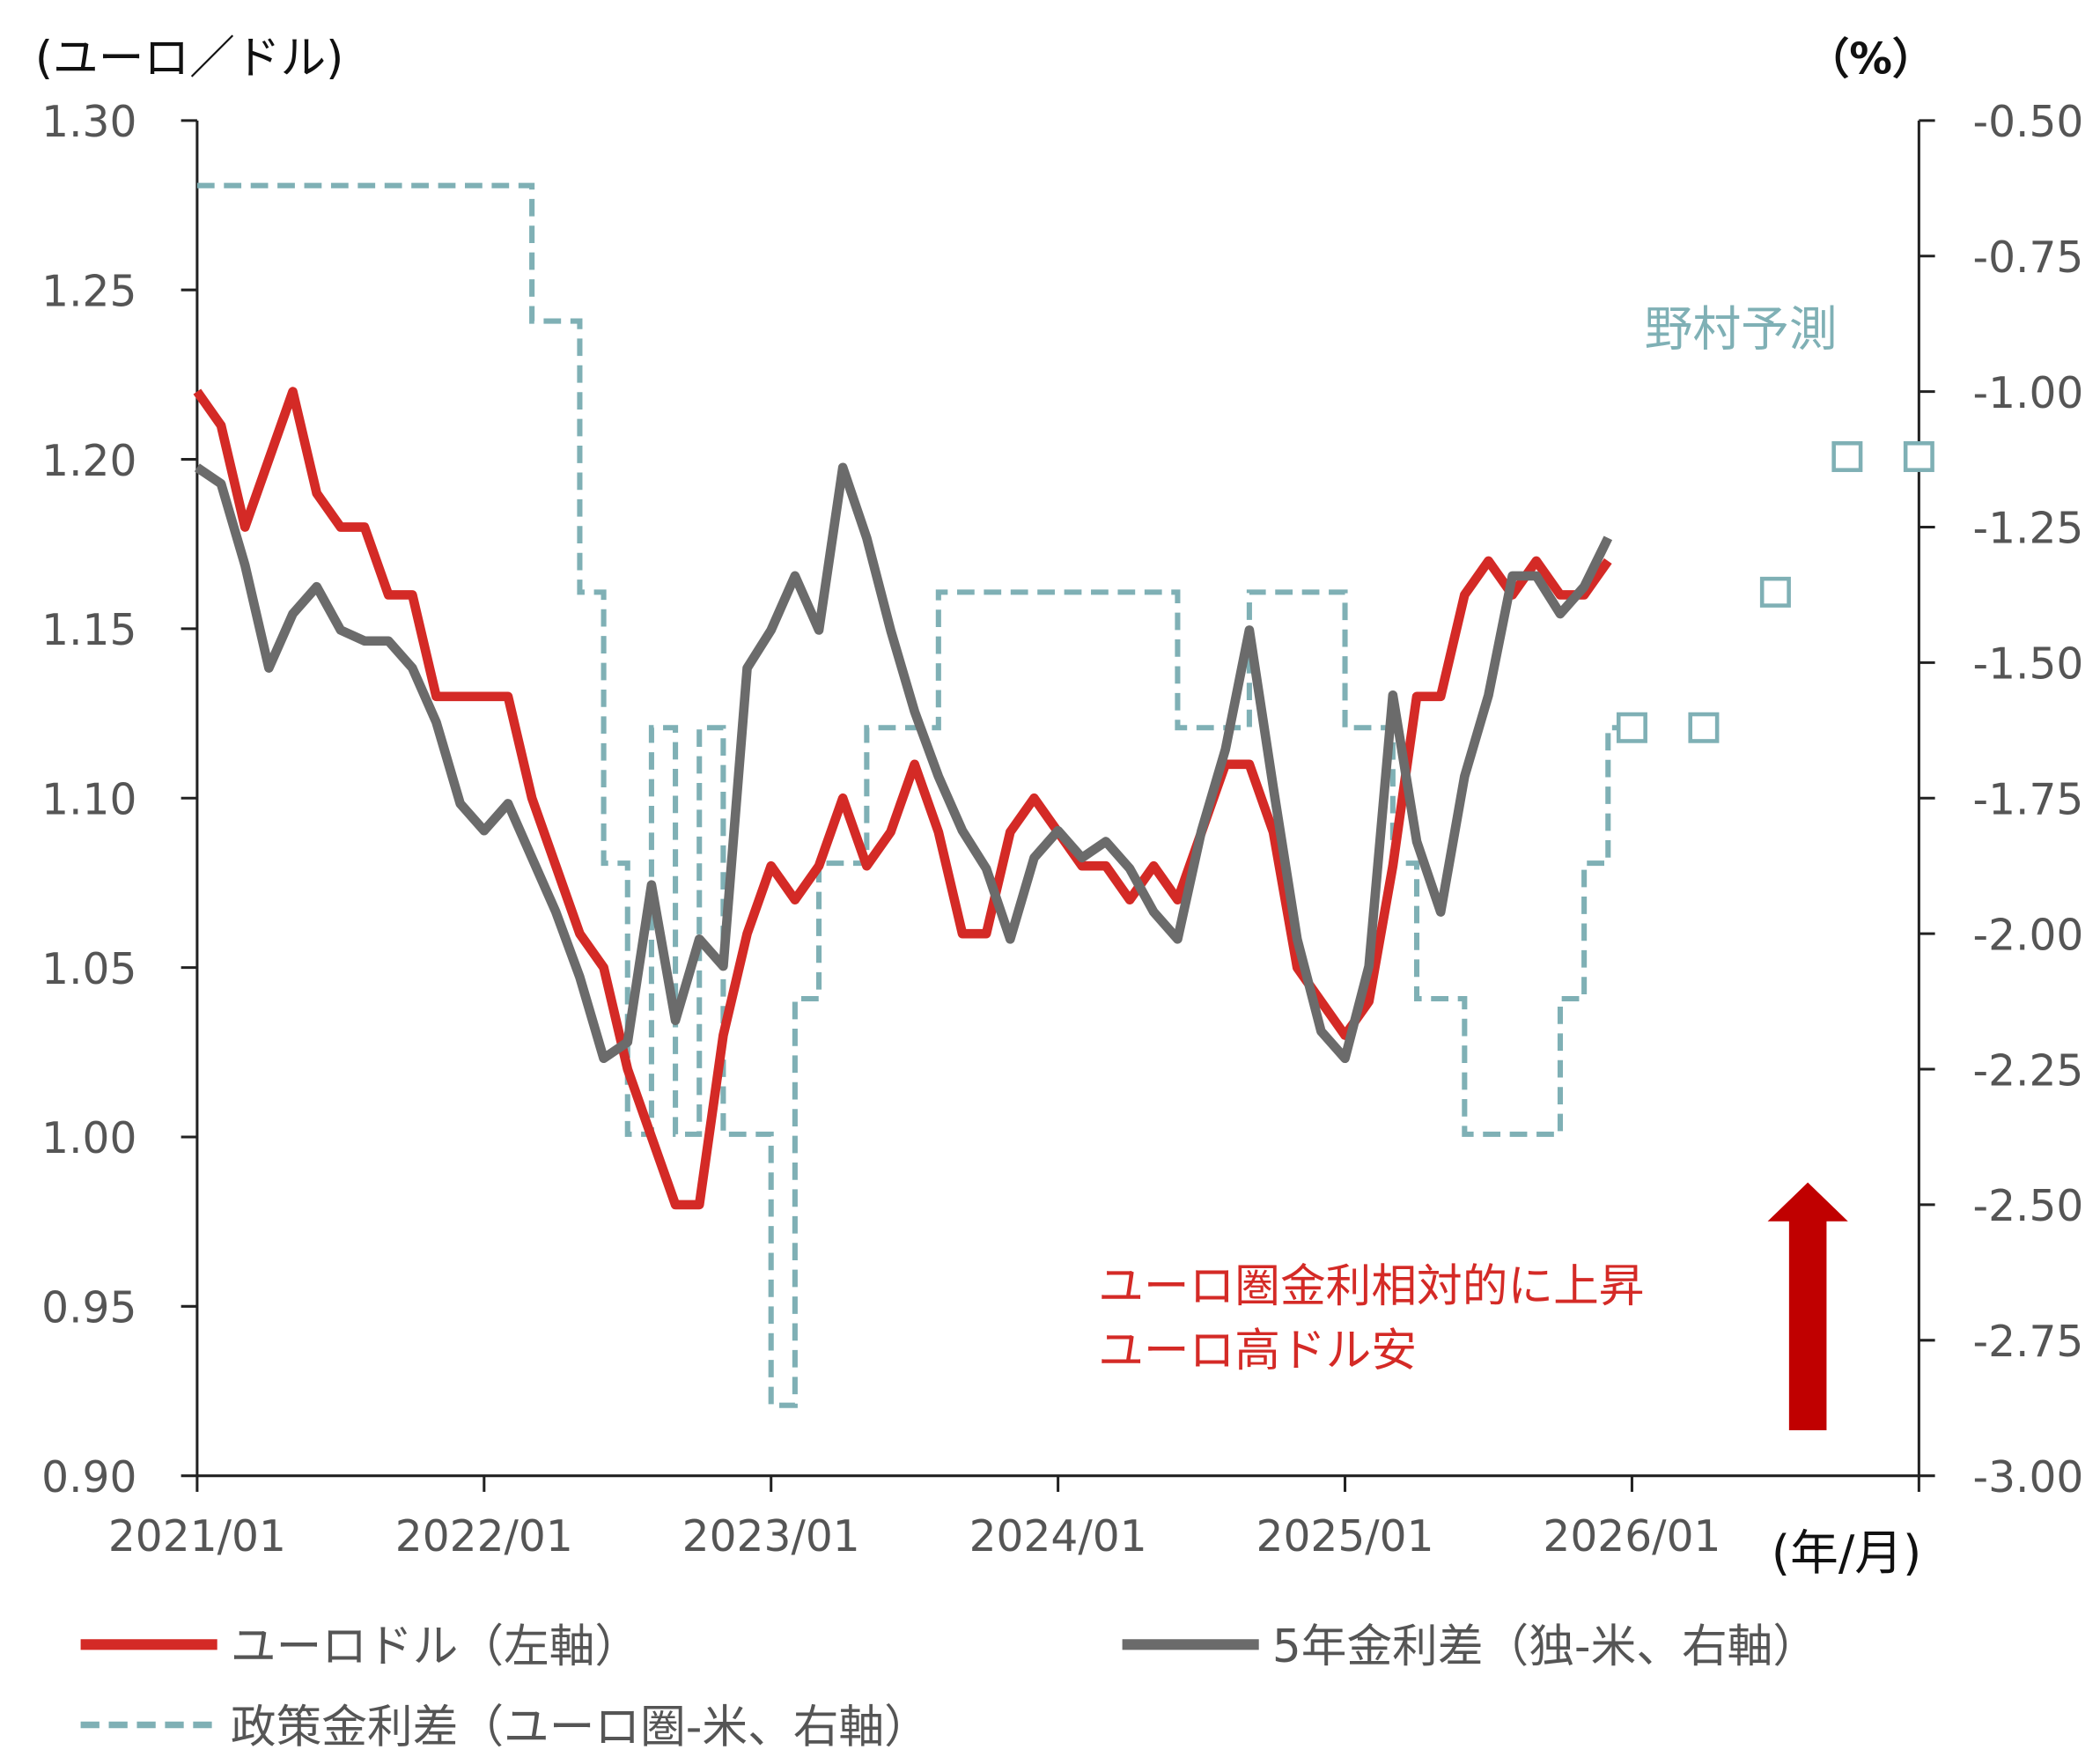  What do you see at coordinates (1058, 1536) in the screenshot?
I see `x-tick-label: 2024/01` at bounding box center [1058, 1536].